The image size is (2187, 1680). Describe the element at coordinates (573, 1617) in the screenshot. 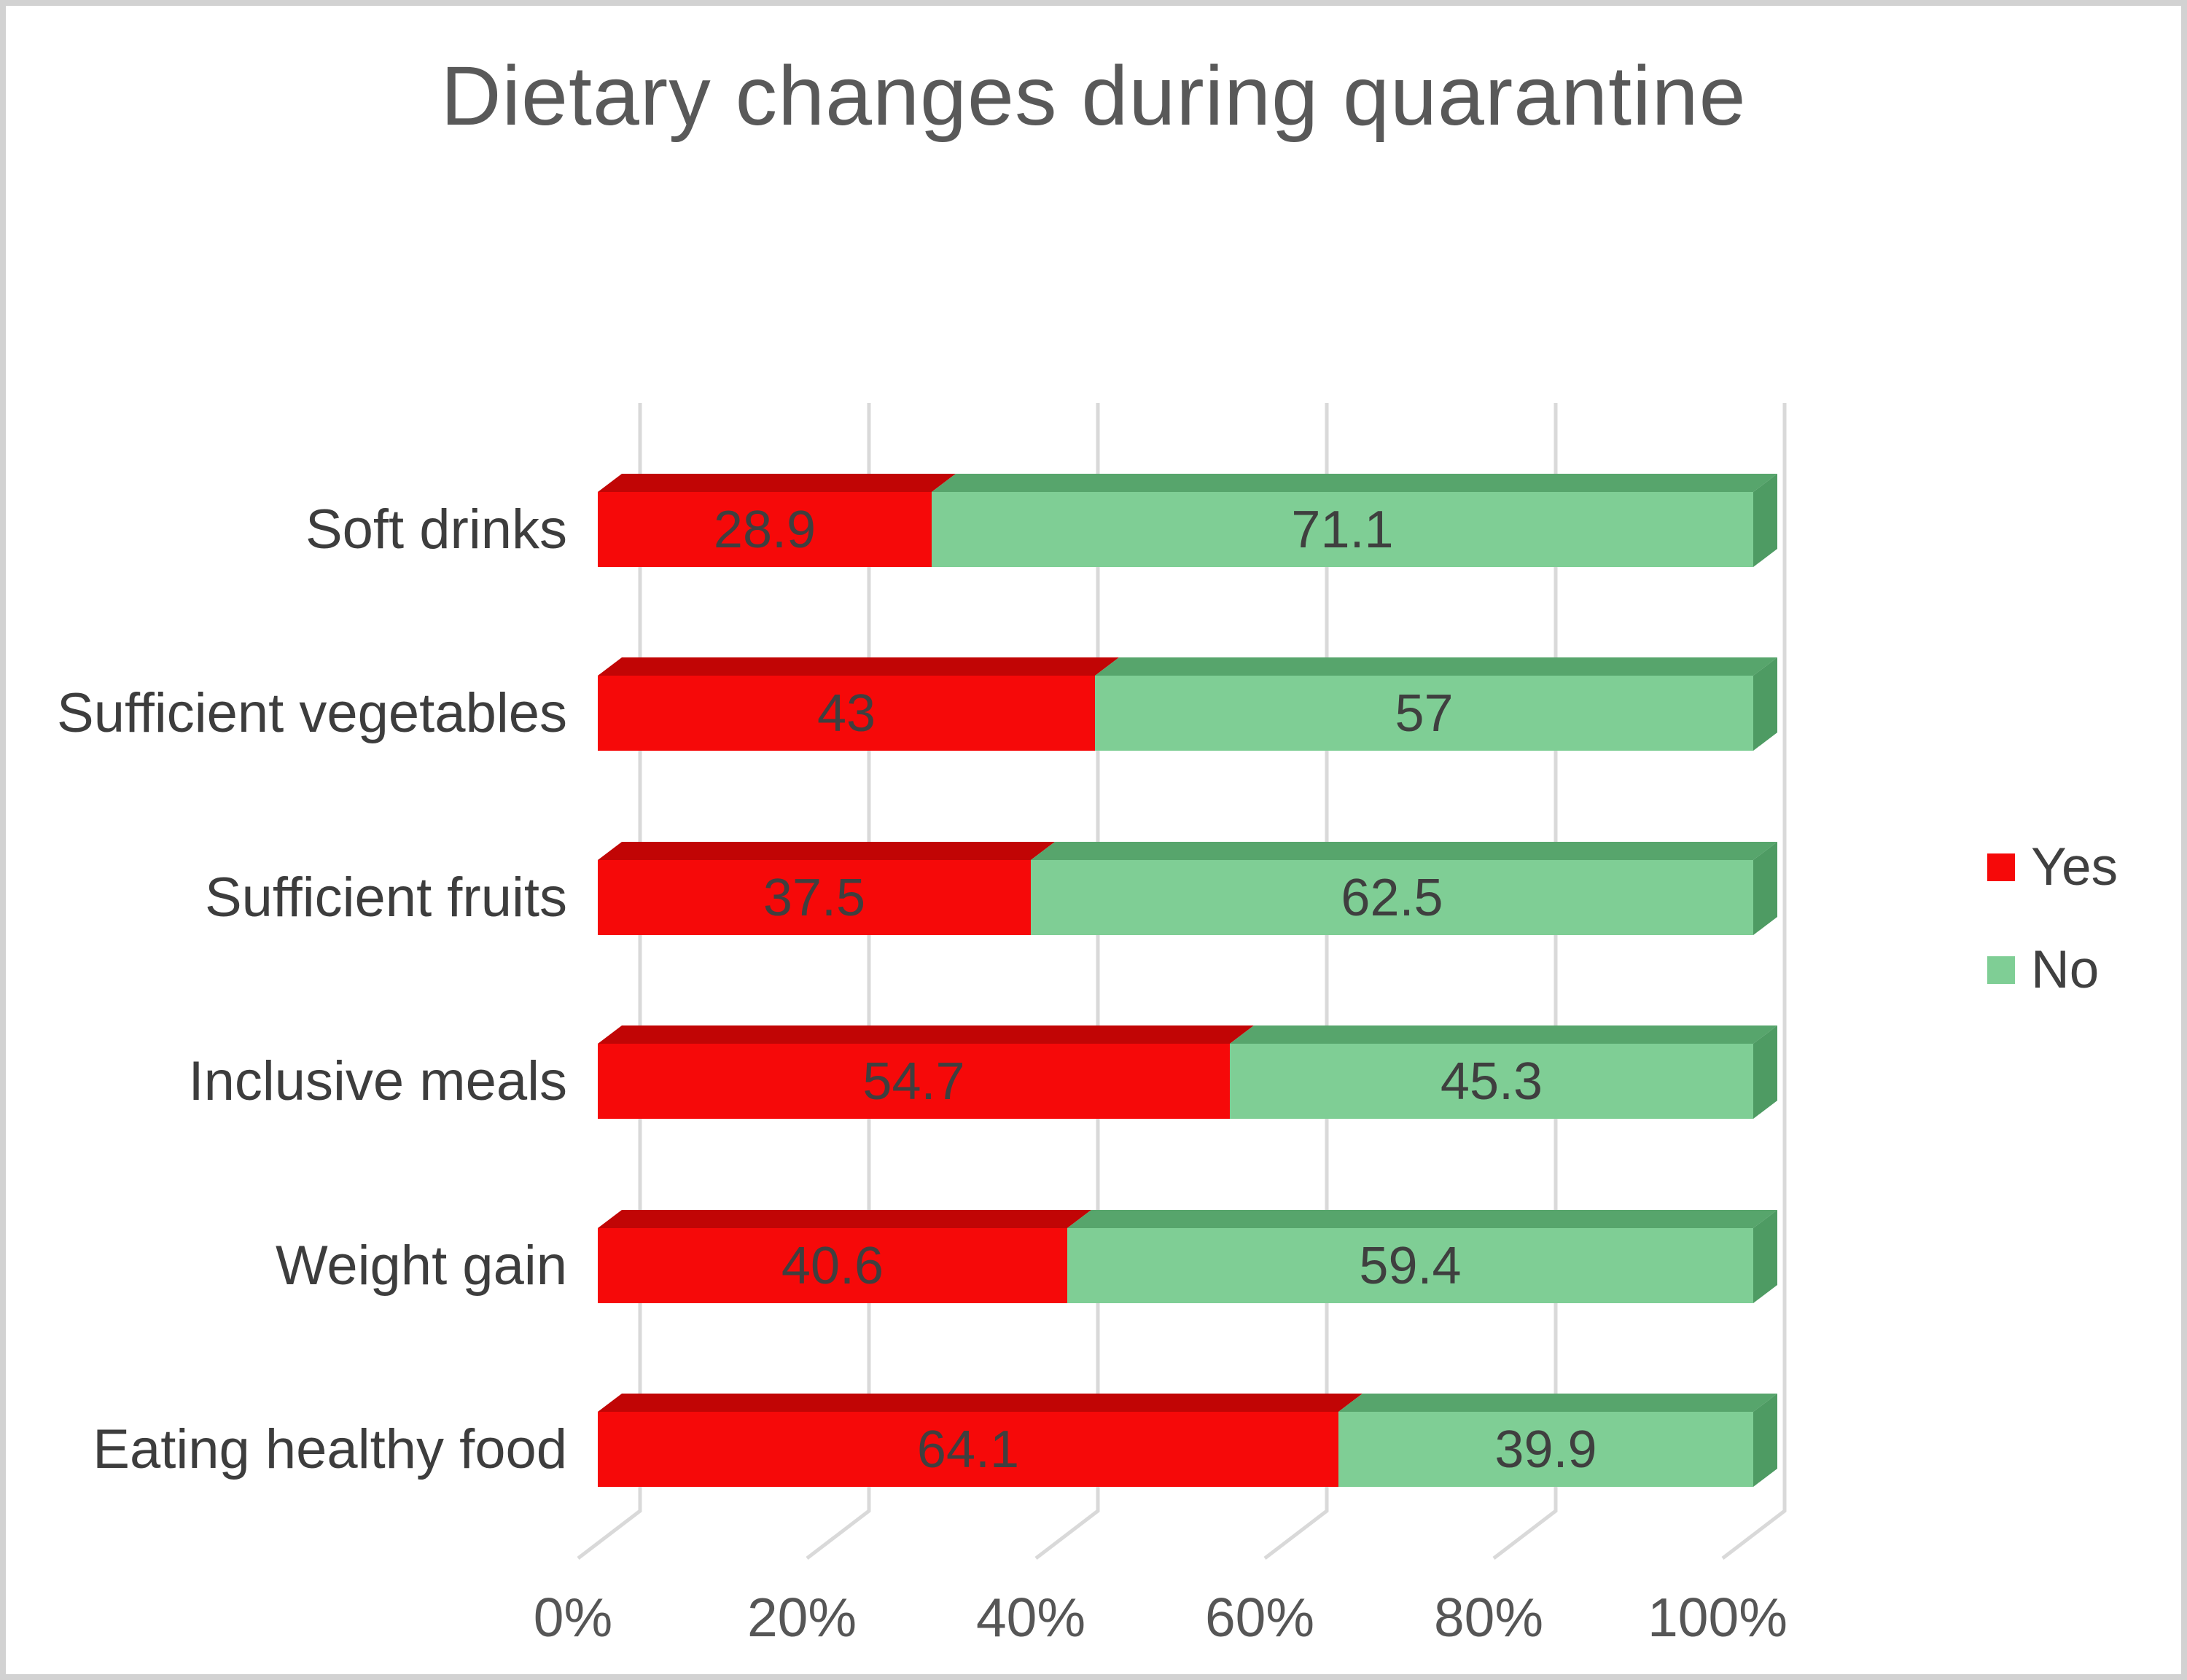

I see `x-tick-label: 0%` at that location.